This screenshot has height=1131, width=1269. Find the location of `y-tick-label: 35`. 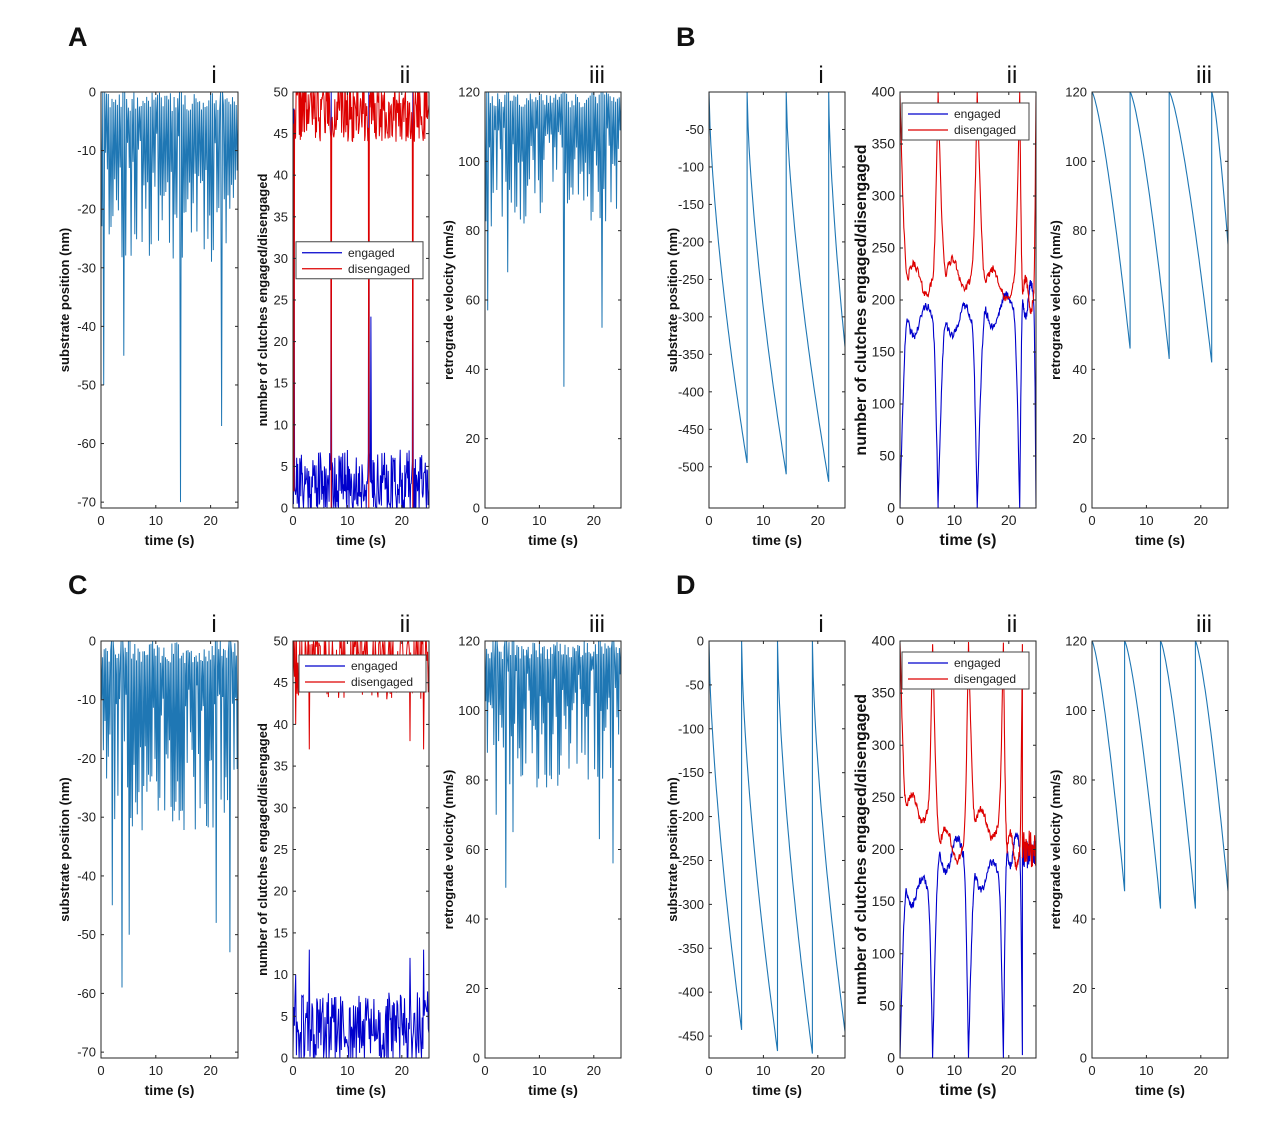

y-tick-label: 35 is located at coordinates (281, 216).